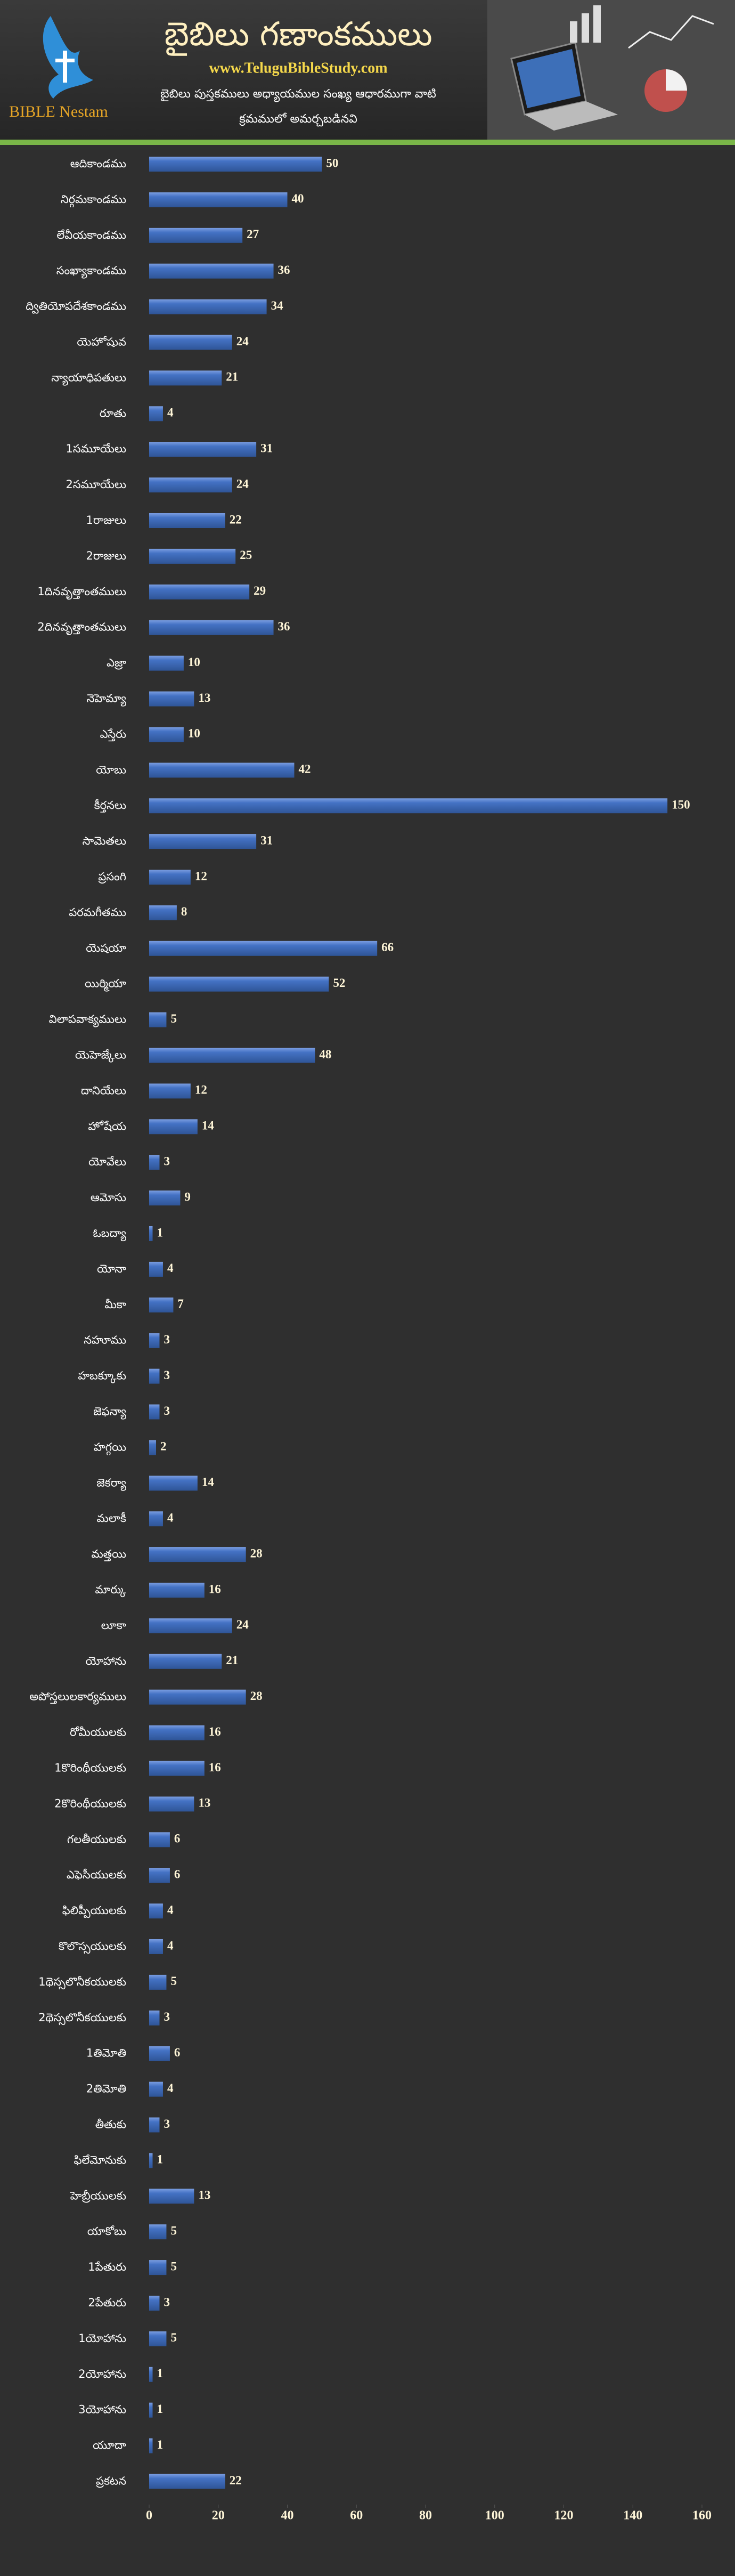 The image size is (735, 2576). Describe the element at coordinates (564, 2516) in the screenshot. I see `x-tick-label: 120` at that location.